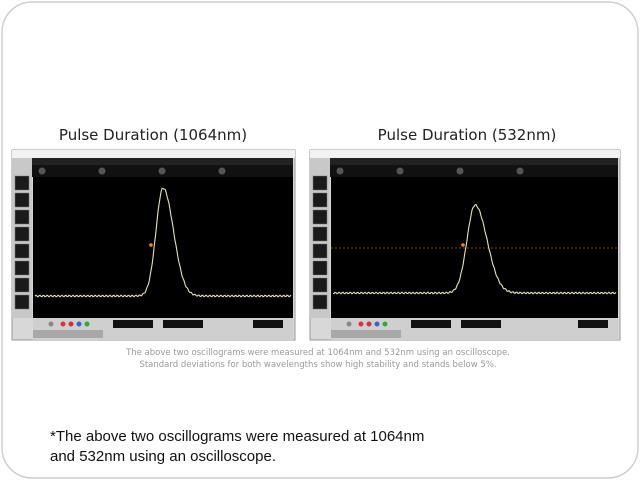 The image size is (640, 480). I want to click on panel-title: Pulse Duration (1064nm), so click(153, 135).